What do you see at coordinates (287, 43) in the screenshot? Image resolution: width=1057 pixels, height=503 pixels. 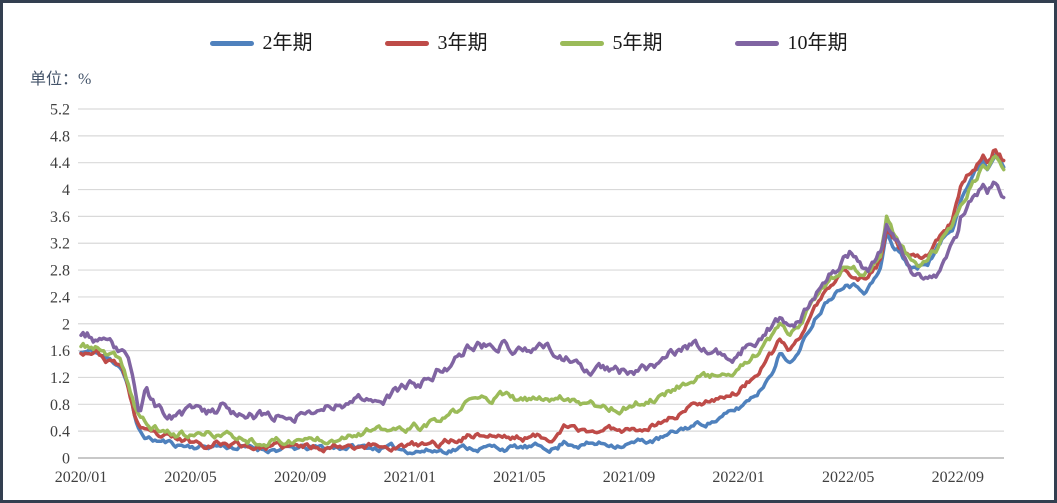 I see `legend-label-2y: 2年期` at bounding box center [287, 43].